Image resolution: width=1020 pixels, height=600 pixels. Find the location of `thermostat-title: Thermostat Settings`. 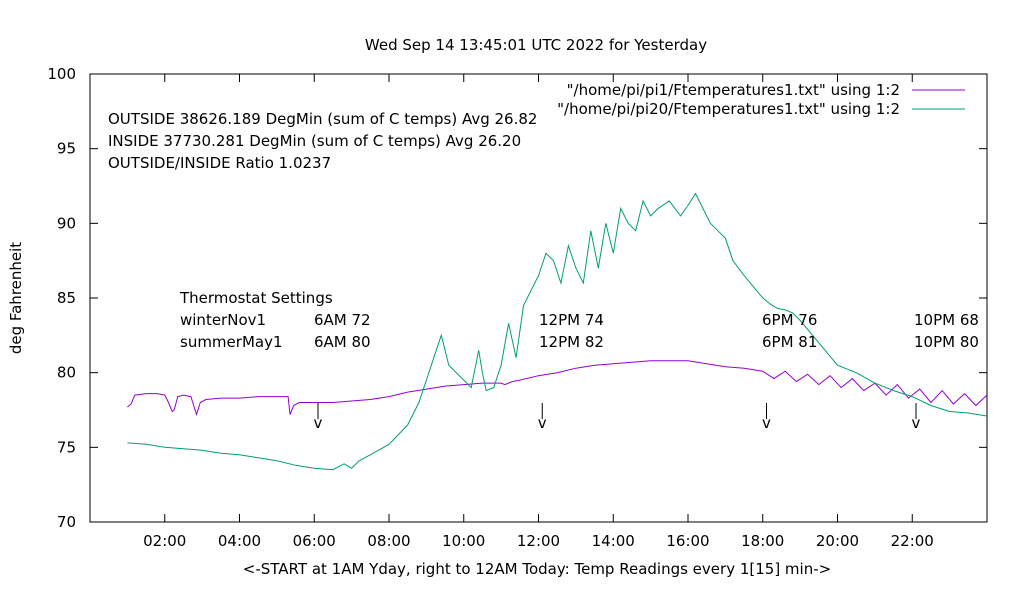

thermostat-title: Thermostat Settings is located at coordinates (256, 298).